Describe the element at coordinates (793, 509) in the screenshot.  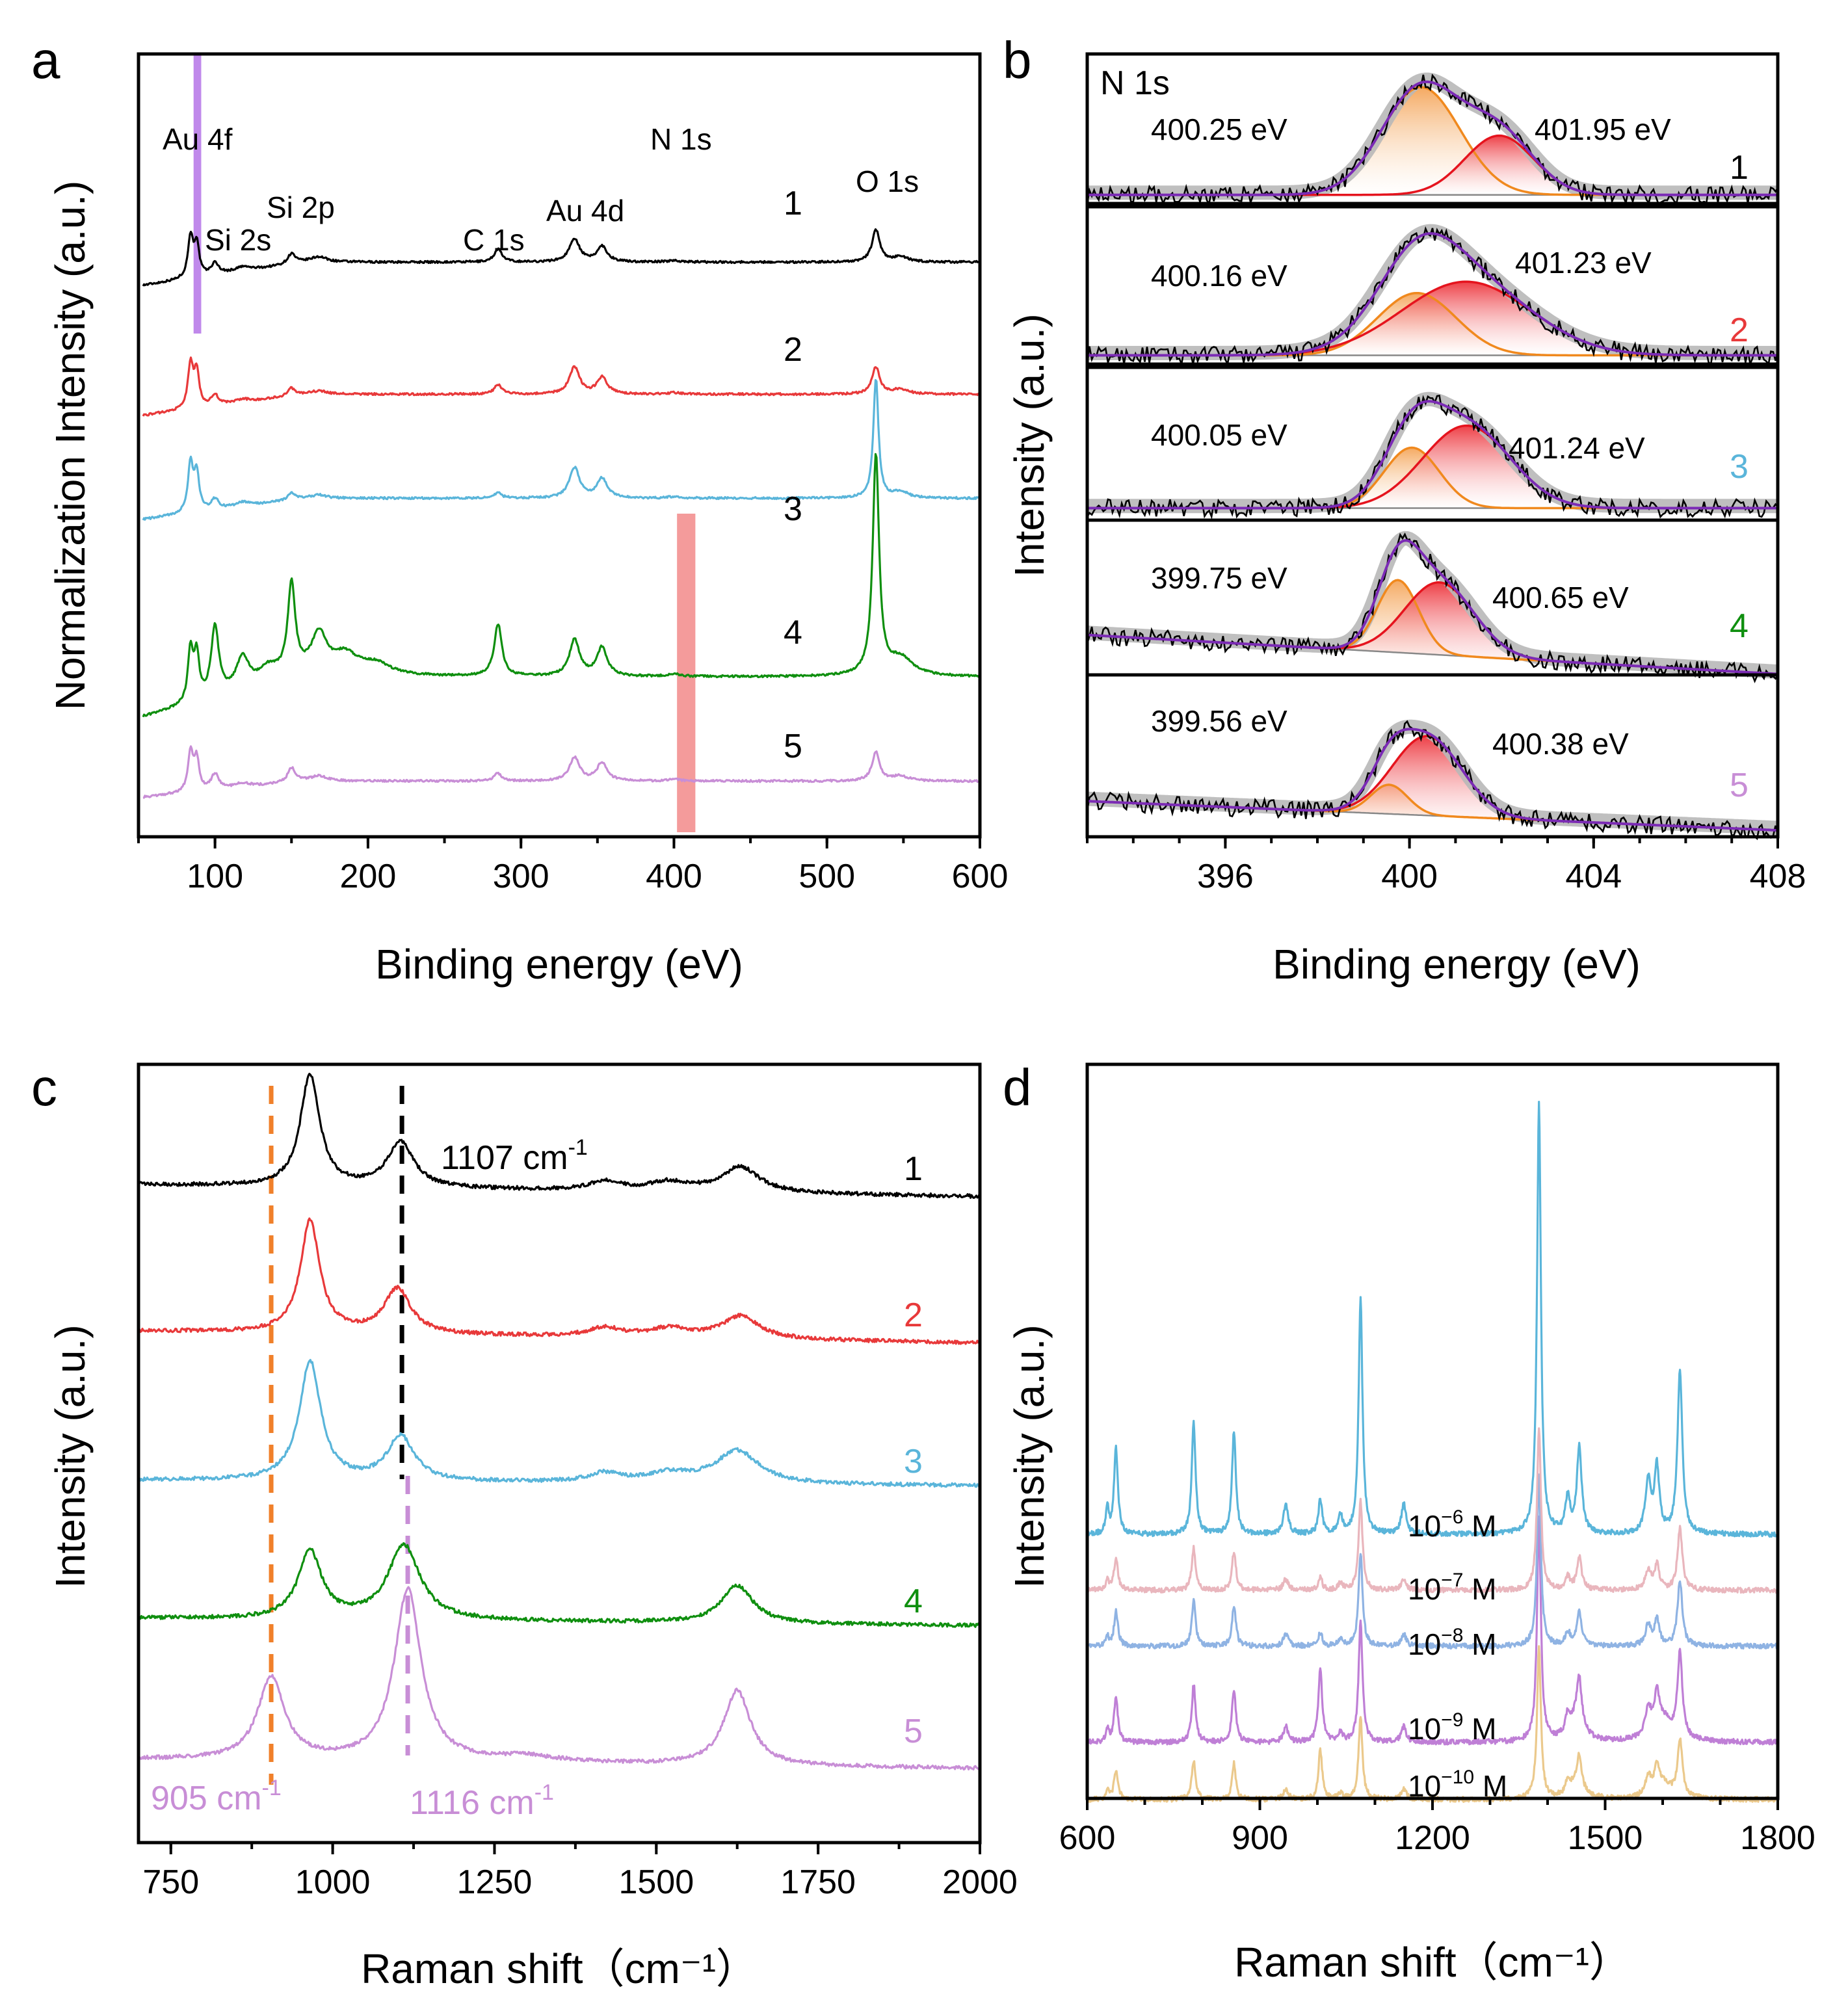
I see `series-label-a-3: 3` at that location.